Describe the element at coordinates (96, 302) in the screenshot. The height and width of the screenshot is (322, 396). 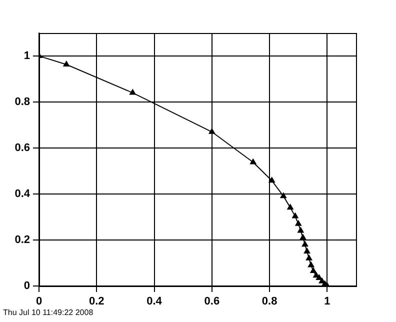
I see `x-tick-label: 0.2` at that location.